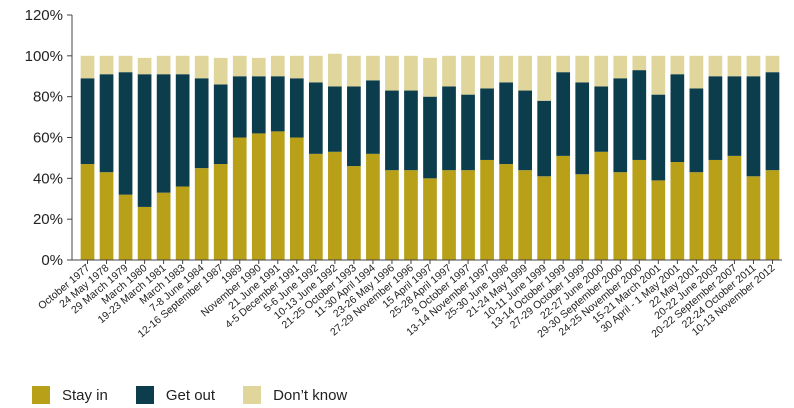 This screenshot has height=408, width=794. I want to click on y-tick-label: 60%, so click(48, 138).